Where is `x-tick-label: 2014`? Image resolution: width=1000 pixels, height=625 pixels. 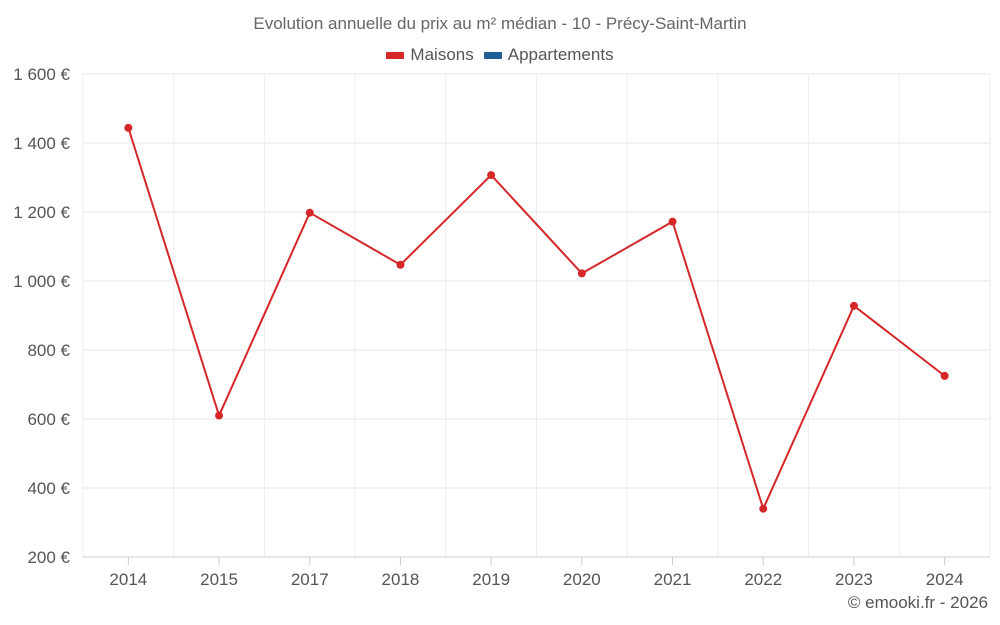
x-tick-label: 2014 is located at coordinates (128, 579).